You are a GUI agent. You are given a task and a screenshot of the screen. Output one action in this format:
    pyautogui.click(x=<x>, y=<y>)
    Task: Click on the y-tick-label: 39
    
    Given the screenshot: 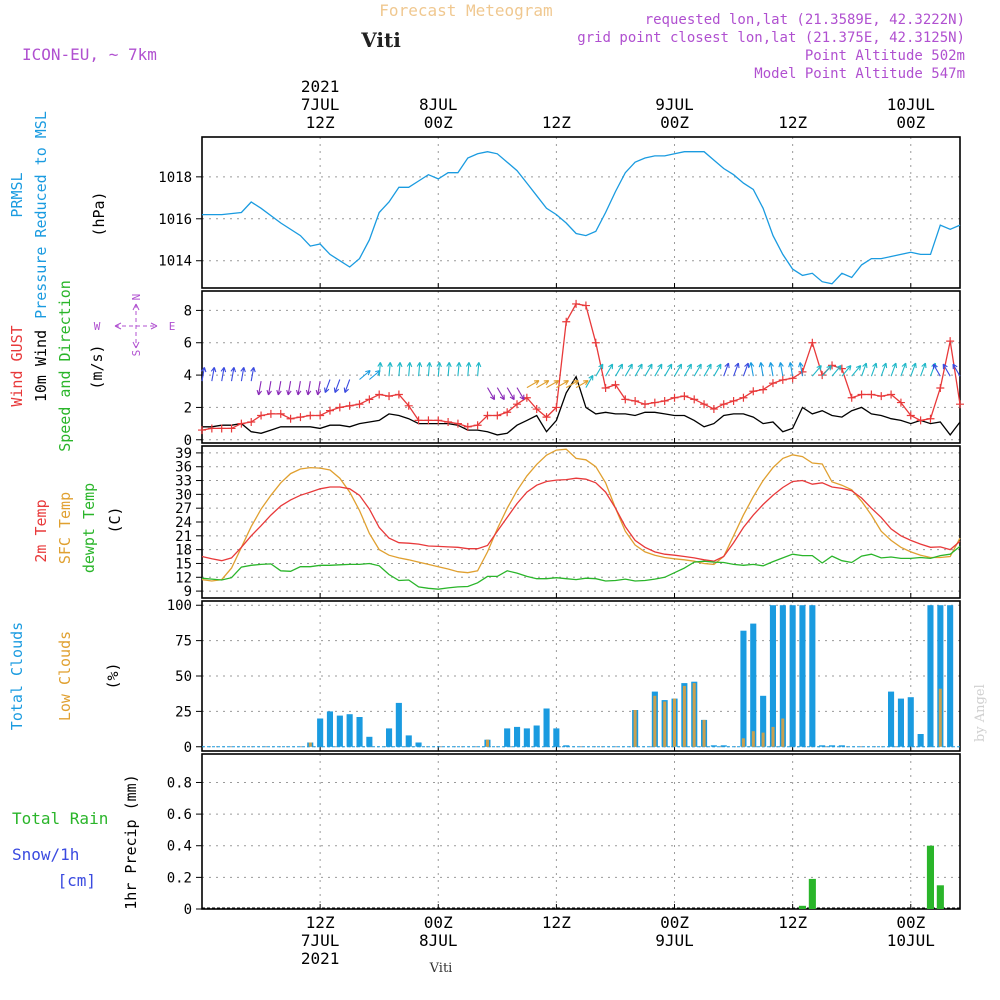 What is the action you would take?
    pyautogui.click(x=183, y=454)
    